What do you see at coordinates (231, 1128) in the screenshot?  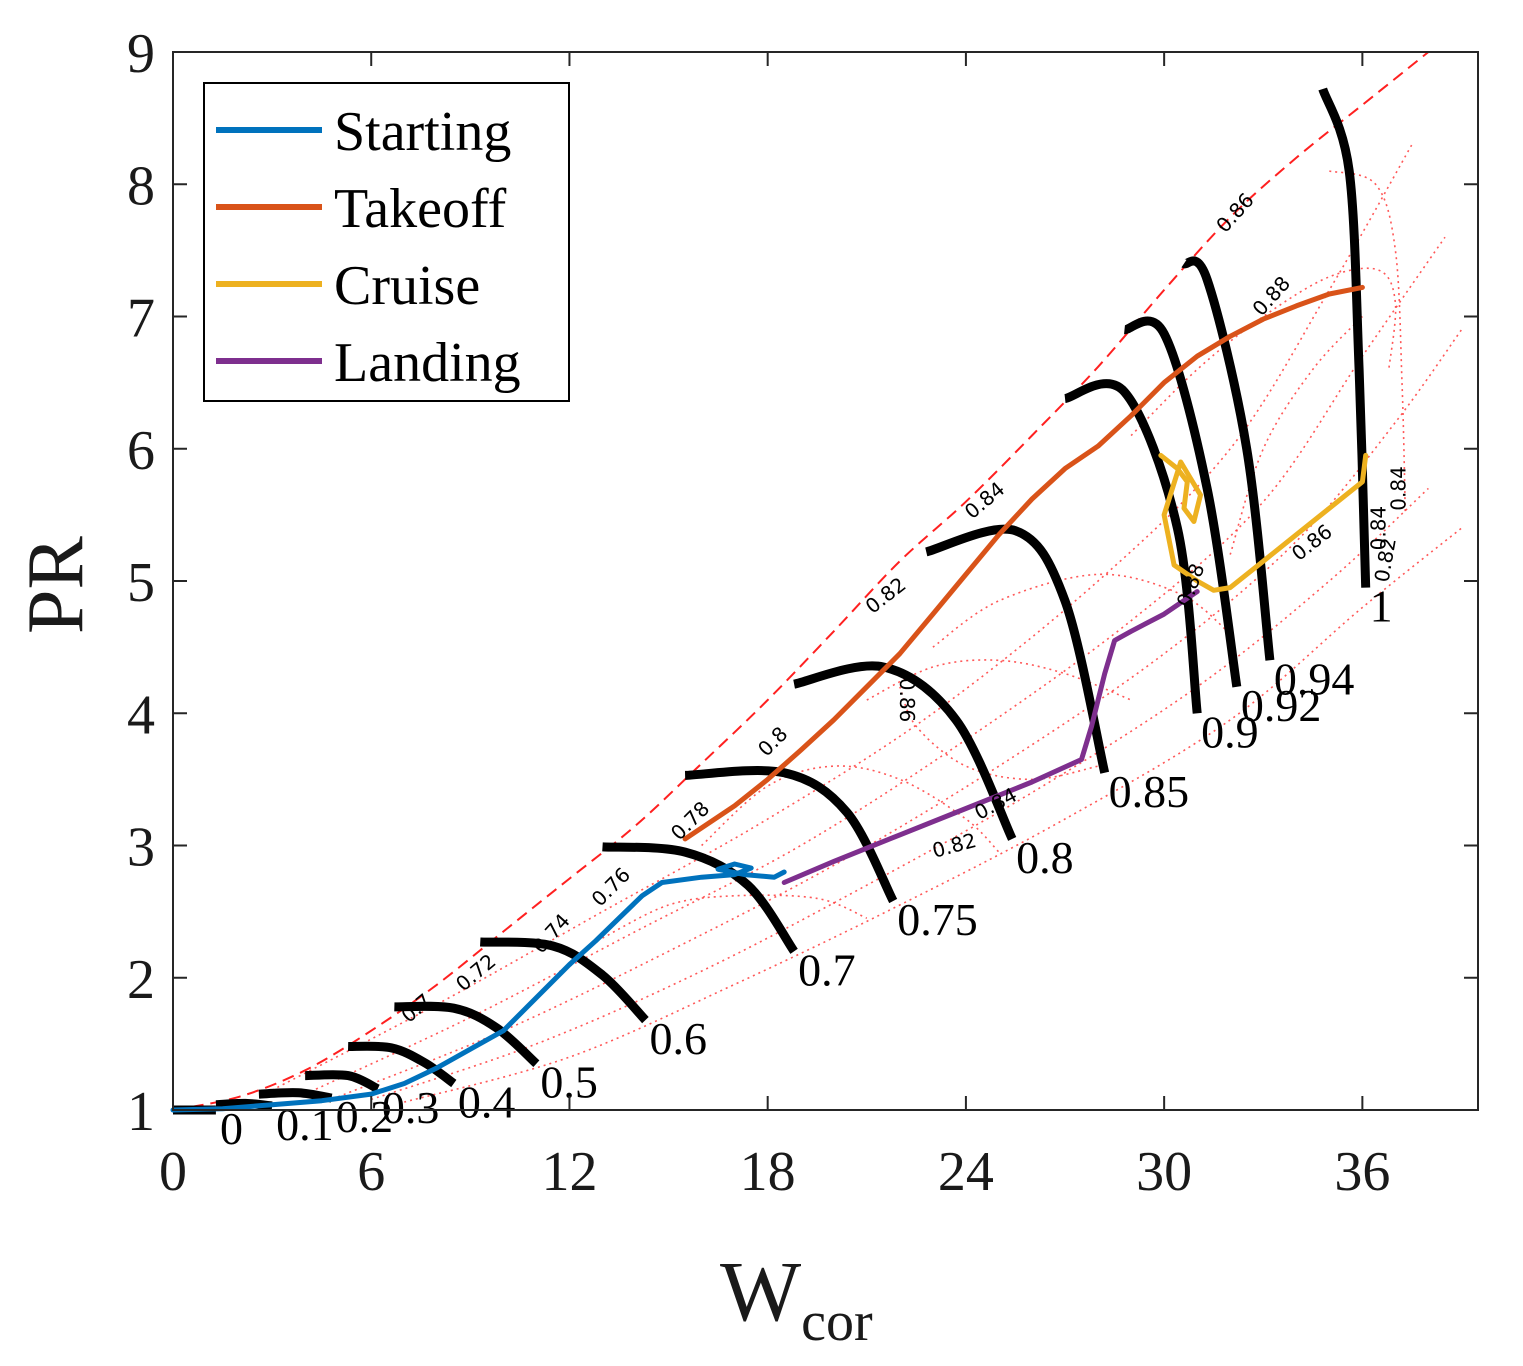 I see `speed-line-label: 0` at bounding box center [231, 1128].